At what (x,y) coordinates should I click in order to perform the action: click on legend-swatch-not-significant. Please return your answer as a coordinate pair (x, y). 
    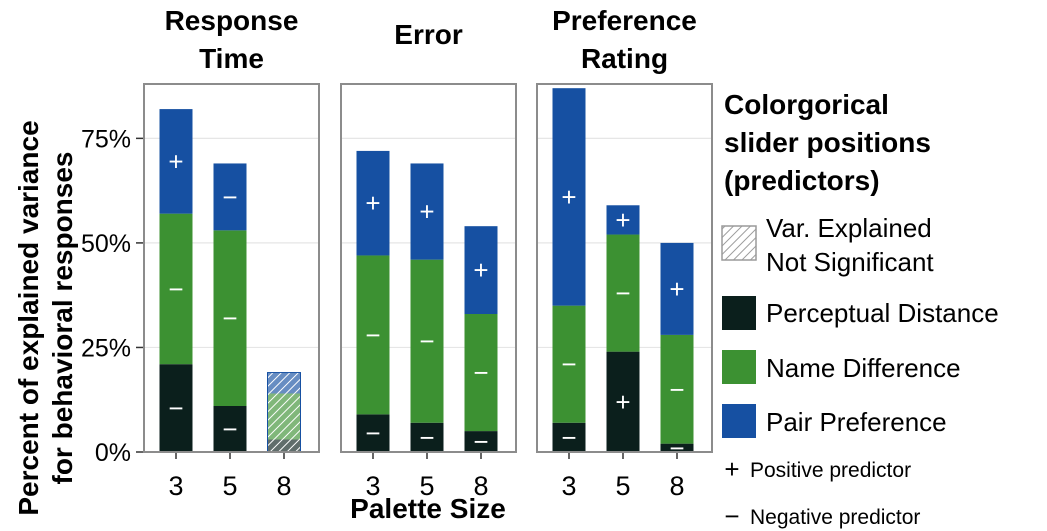
    Looking at the image, I should click on (739, 243).